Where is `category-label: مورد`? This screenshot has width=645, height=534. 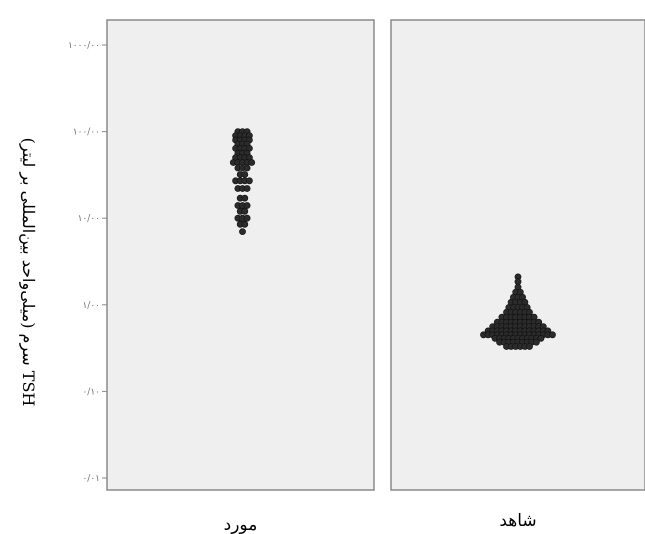
category-label: مورد is located at coordinates (241, 524).